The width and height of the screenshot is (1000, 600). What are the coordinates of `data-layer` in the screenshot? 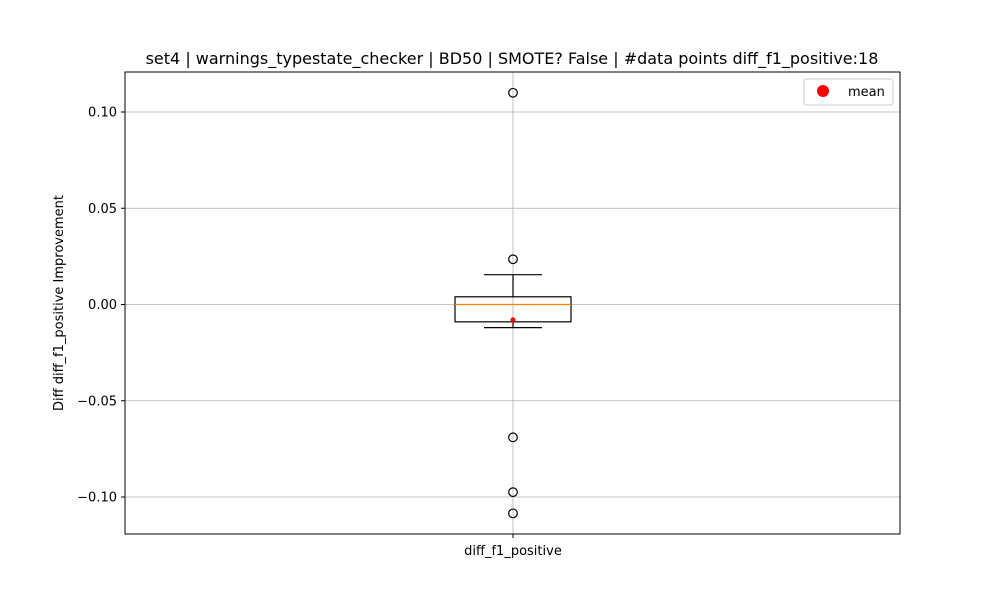 It's located at (513, 303).